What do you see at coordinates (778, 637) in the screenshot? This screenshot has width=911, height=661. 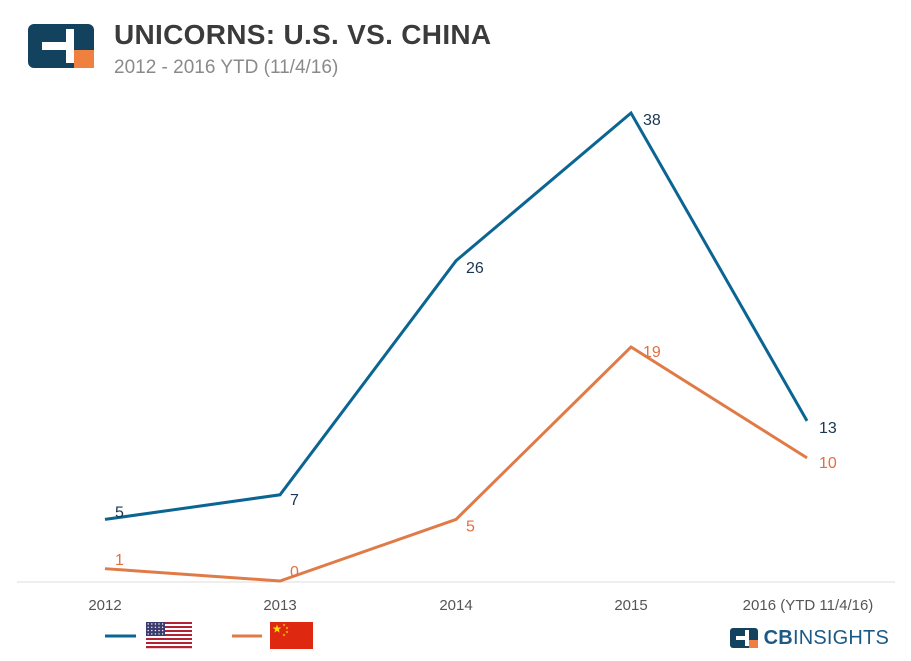 I see `brand-text-bold: CB` at bounding box center [778, 637].